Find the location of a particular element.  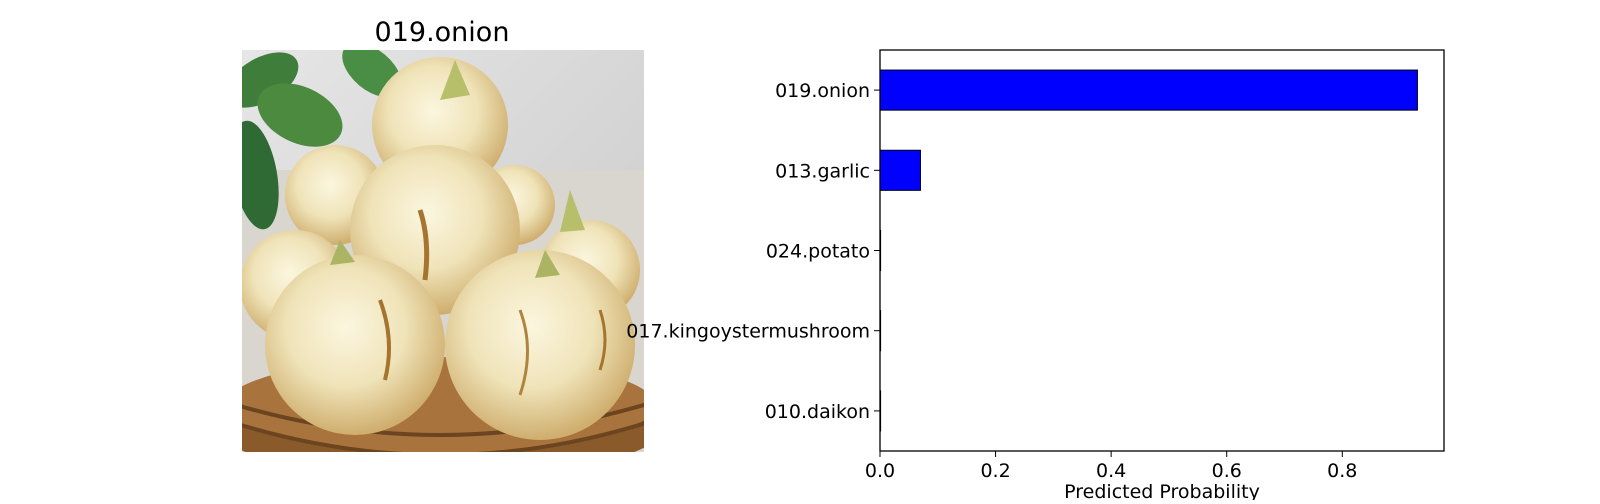

y-tick-label: 010.daikon is located at coordinates (817, 412).